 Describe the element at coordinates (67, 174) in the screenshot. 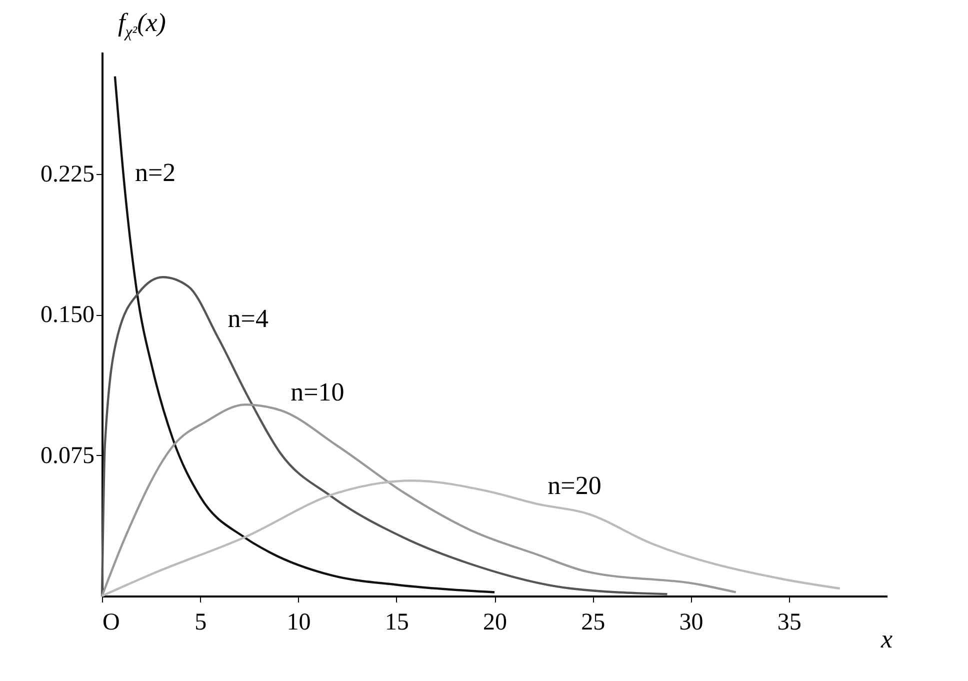

I see `y-tick-label: 0.225` at that location.